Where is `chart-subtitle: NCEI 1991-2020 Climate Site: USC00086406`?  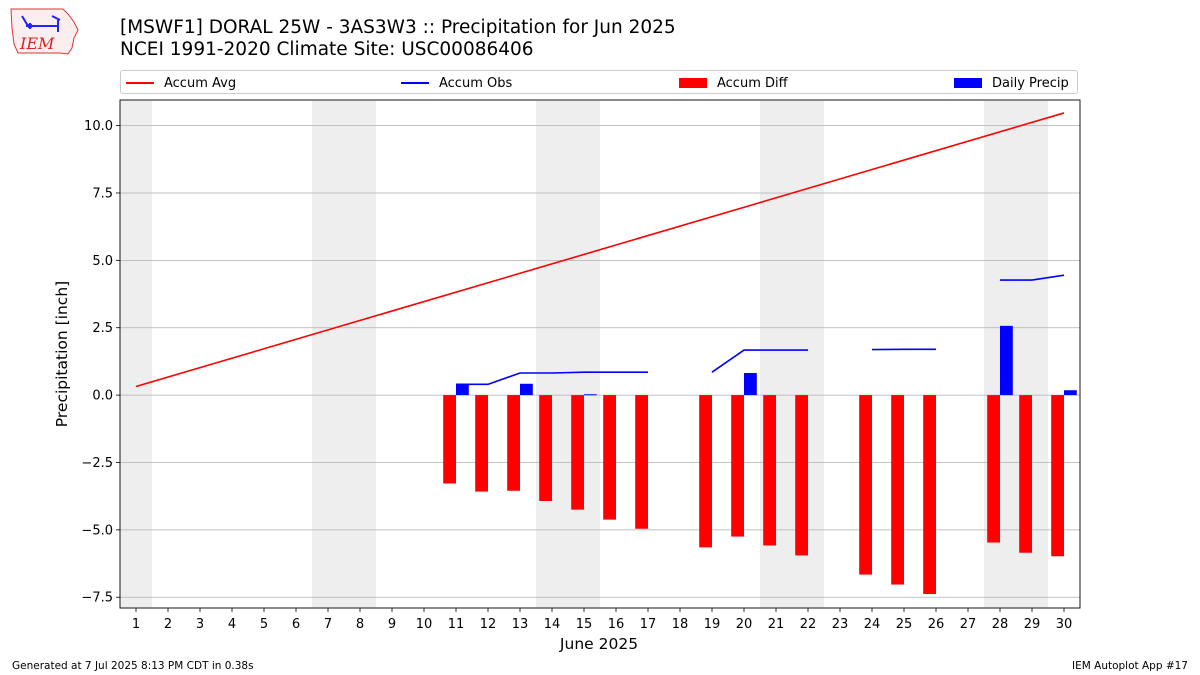 chart-subtitle: NCEI 1991-2020 Climate Site: USC00086406 is located at coordinates (327, 49).